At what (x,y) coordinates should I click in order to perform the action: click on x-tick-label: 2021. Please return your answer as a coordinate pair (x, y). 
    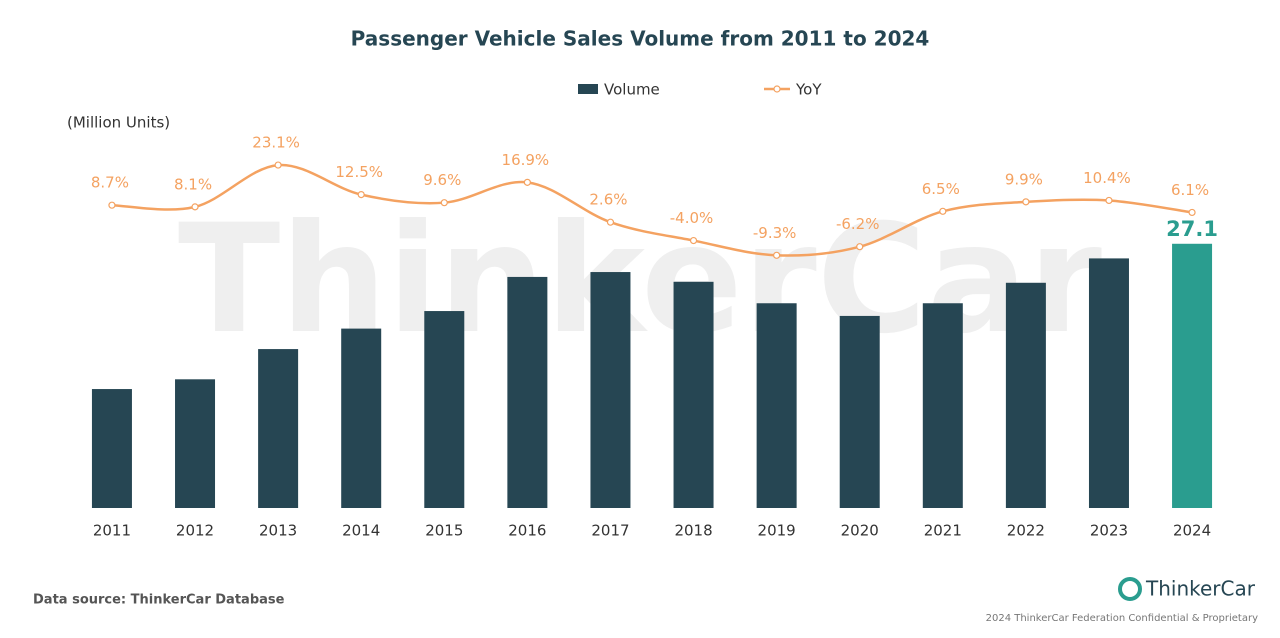
    Looking at the image, I should click on (943, 531).